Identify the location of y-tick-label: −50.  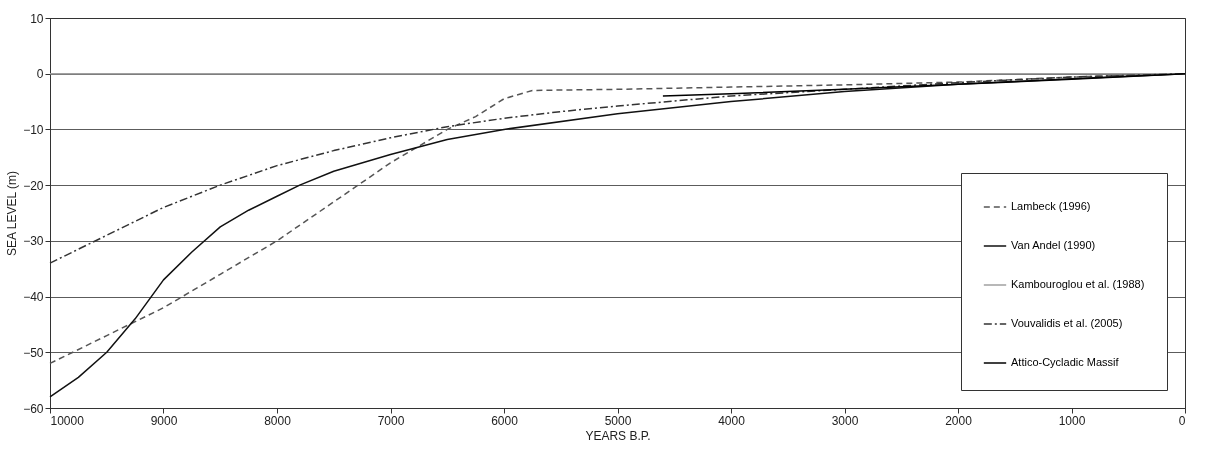
(33, 352).